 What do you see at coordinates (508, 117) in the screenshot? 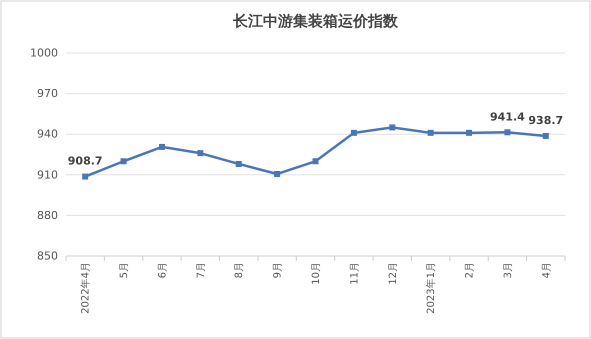
I see `data-label: 941.4` at bounding box center [508, 117].